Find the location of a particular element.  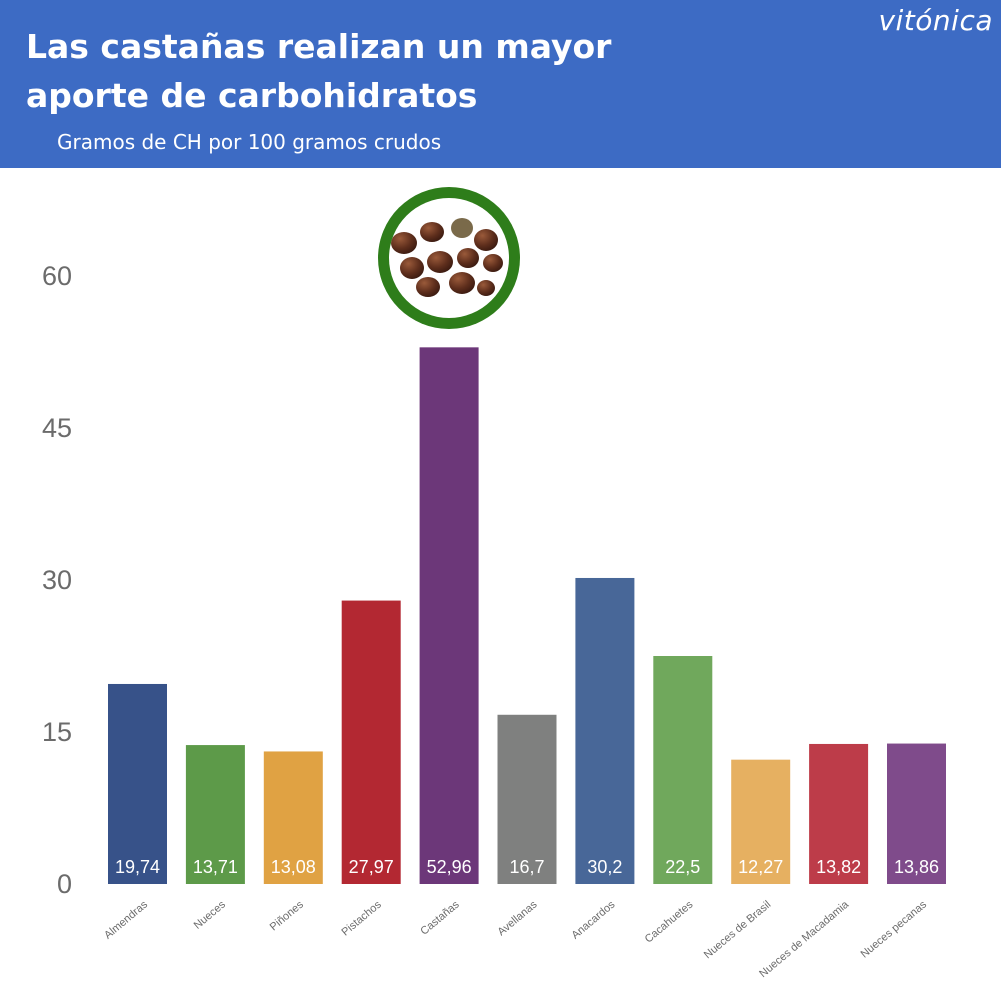

bar-pistachos is located at coordinates (371, 742).